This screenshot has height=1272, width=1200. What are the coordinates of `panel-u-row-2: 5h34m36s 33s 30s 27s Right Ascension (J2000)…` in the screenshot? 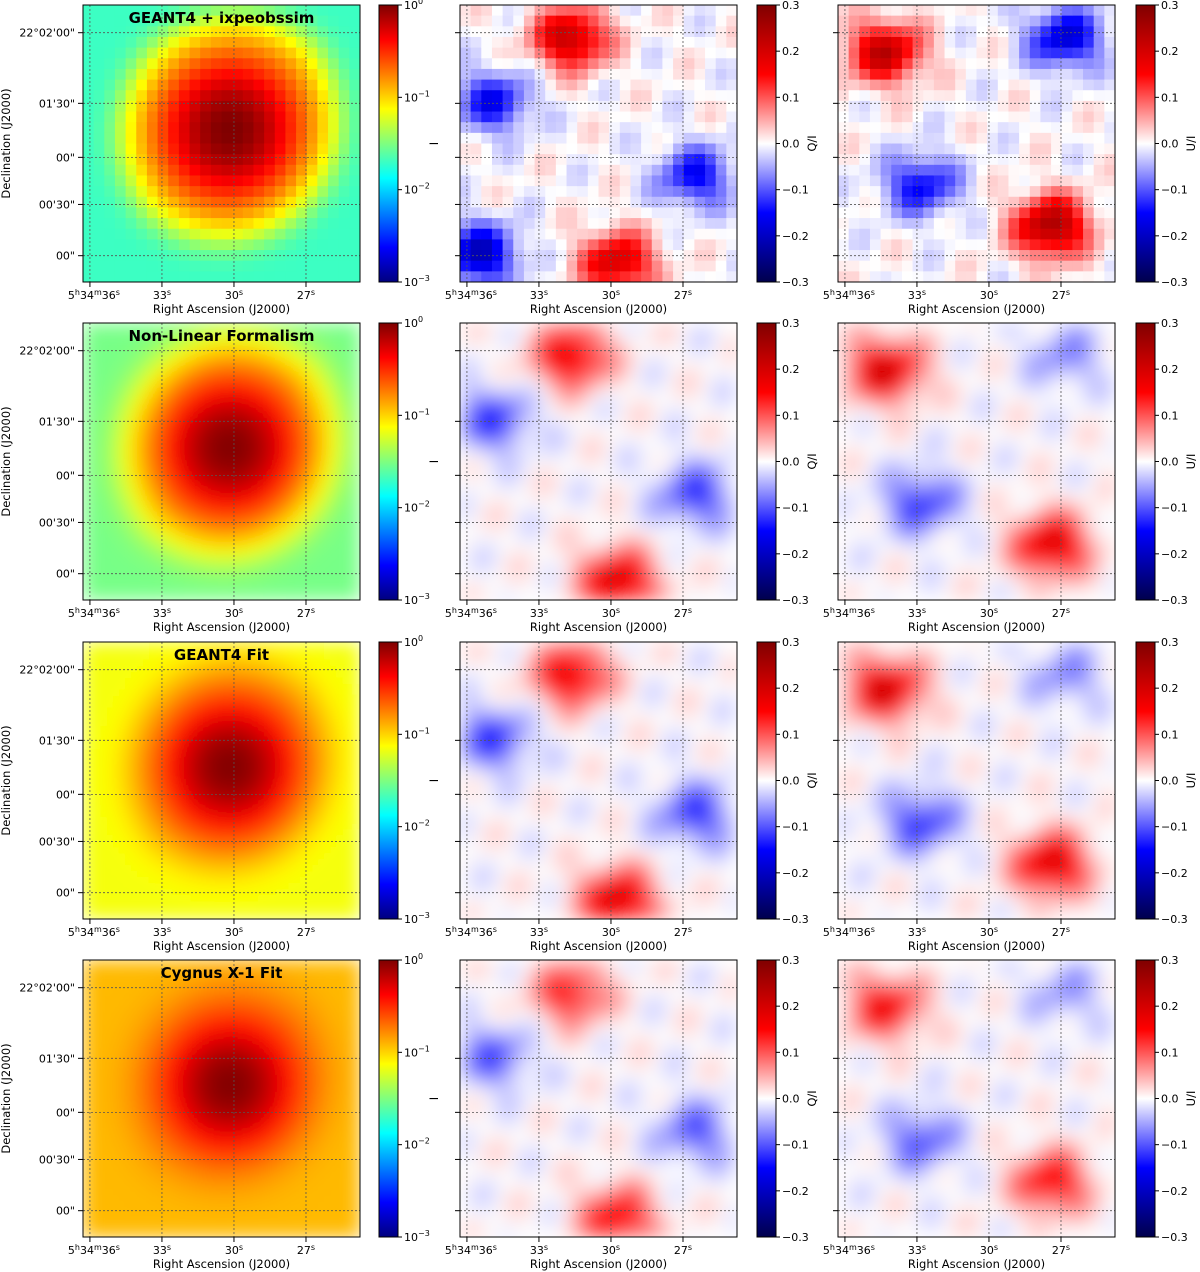 It's located at (1010, 475).